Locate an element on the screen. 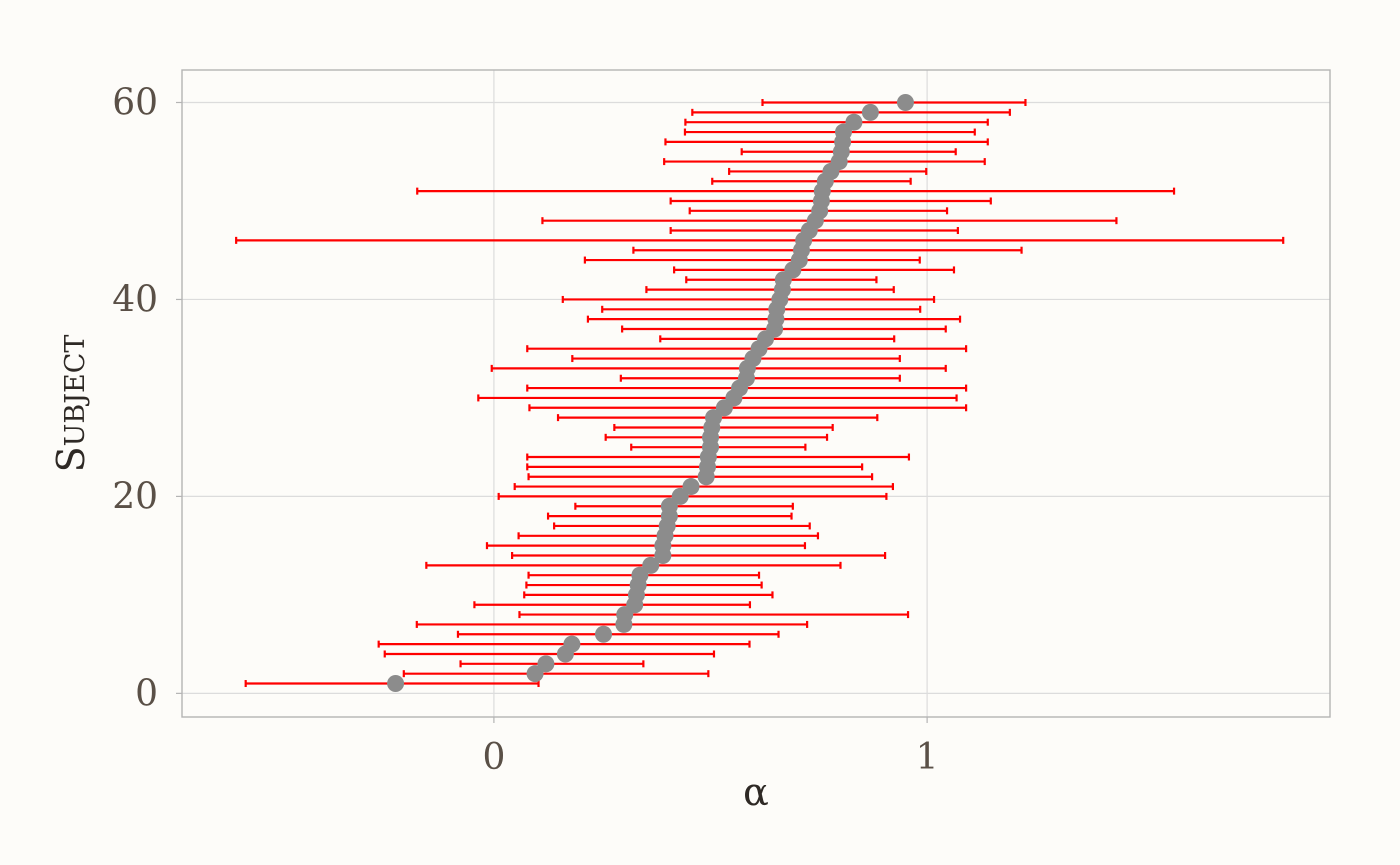 This screenshot has width=1400, height=865. x-axis-title: α is located at coordinates (756, 792).